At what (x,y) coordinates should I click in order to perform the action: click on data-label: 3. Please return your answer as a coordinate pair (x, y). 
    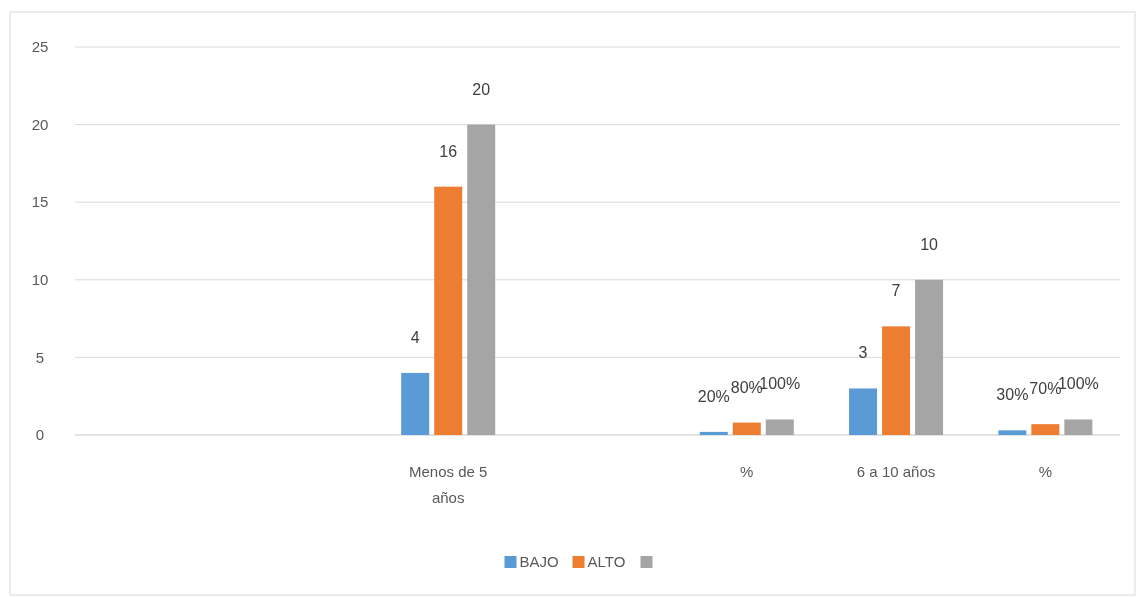
    Looking at the image, I should click on (863, 353).